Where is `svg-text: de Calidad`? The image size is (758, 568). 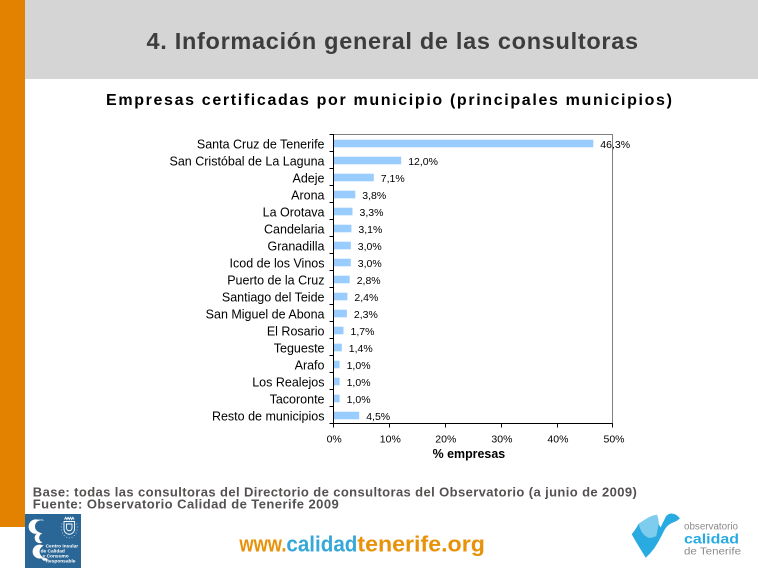
svg-text: de Calidad is located at coordinates (53, 552).